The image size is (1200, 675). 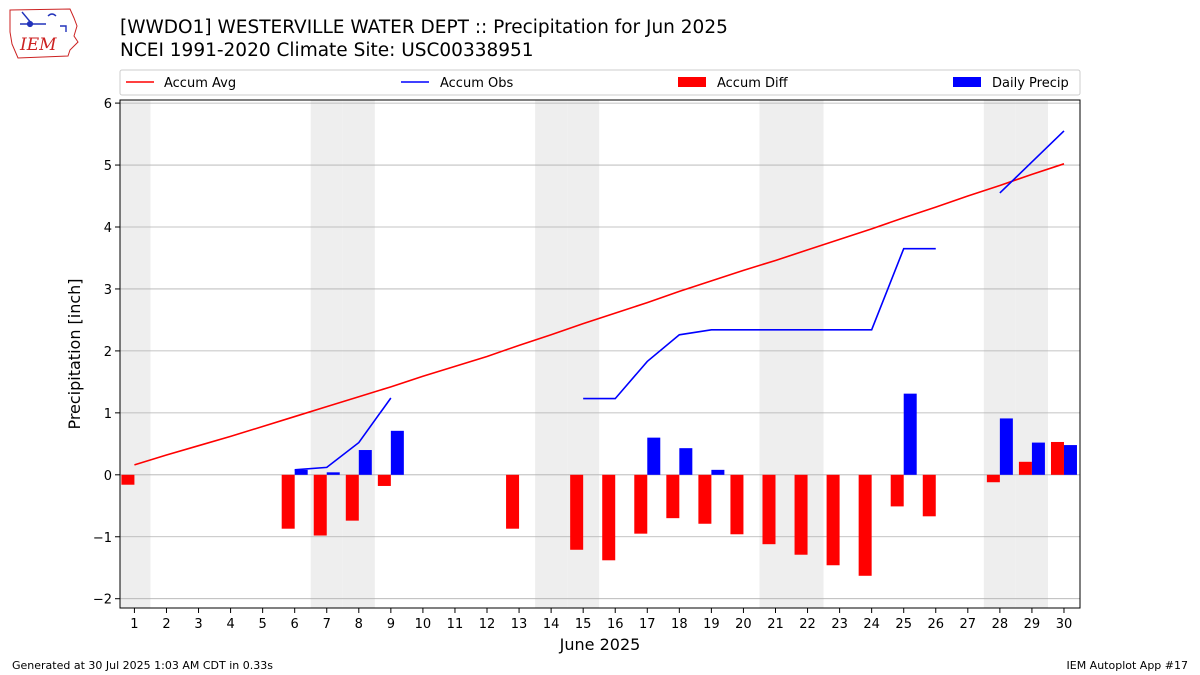 What do you see at coordinates (871, 624) in the screenshot?
I see `x-tick-label-24: 24` at bounding box center [871, 624].